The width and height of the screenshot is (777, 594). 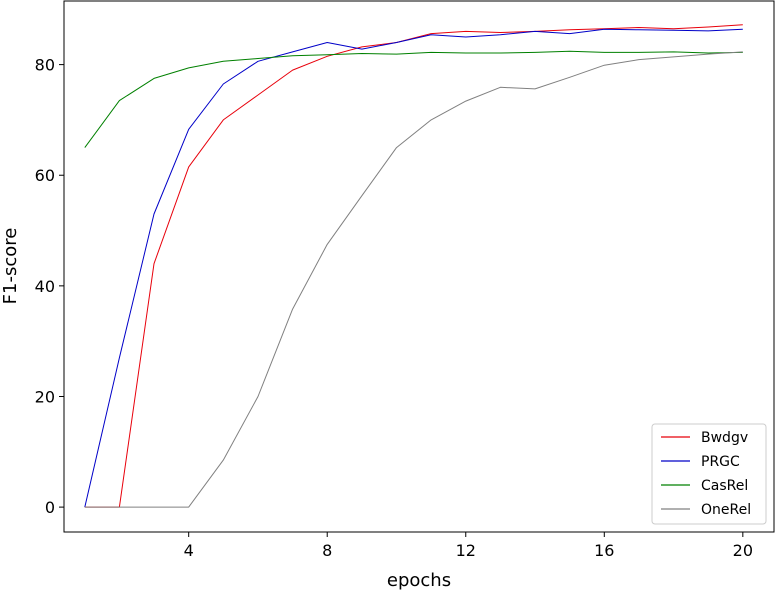 I want to click on legend-box, so click(x=709, y=474).